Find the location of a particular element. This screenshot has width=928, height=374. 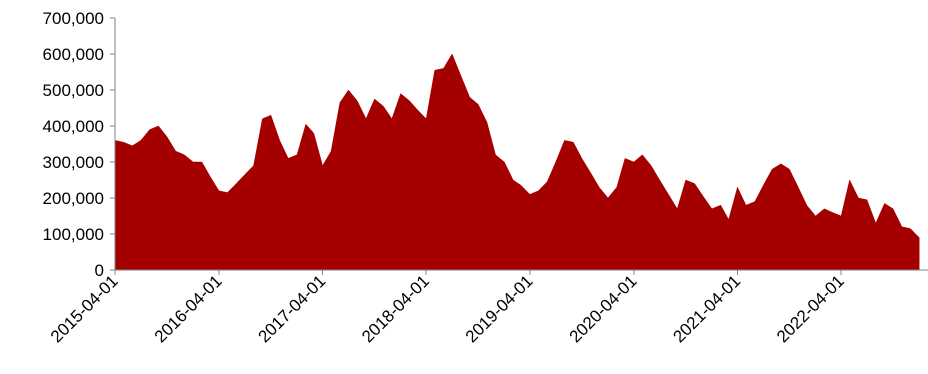

y-tick-label: 200,000 is located at coordinates (73, 198).